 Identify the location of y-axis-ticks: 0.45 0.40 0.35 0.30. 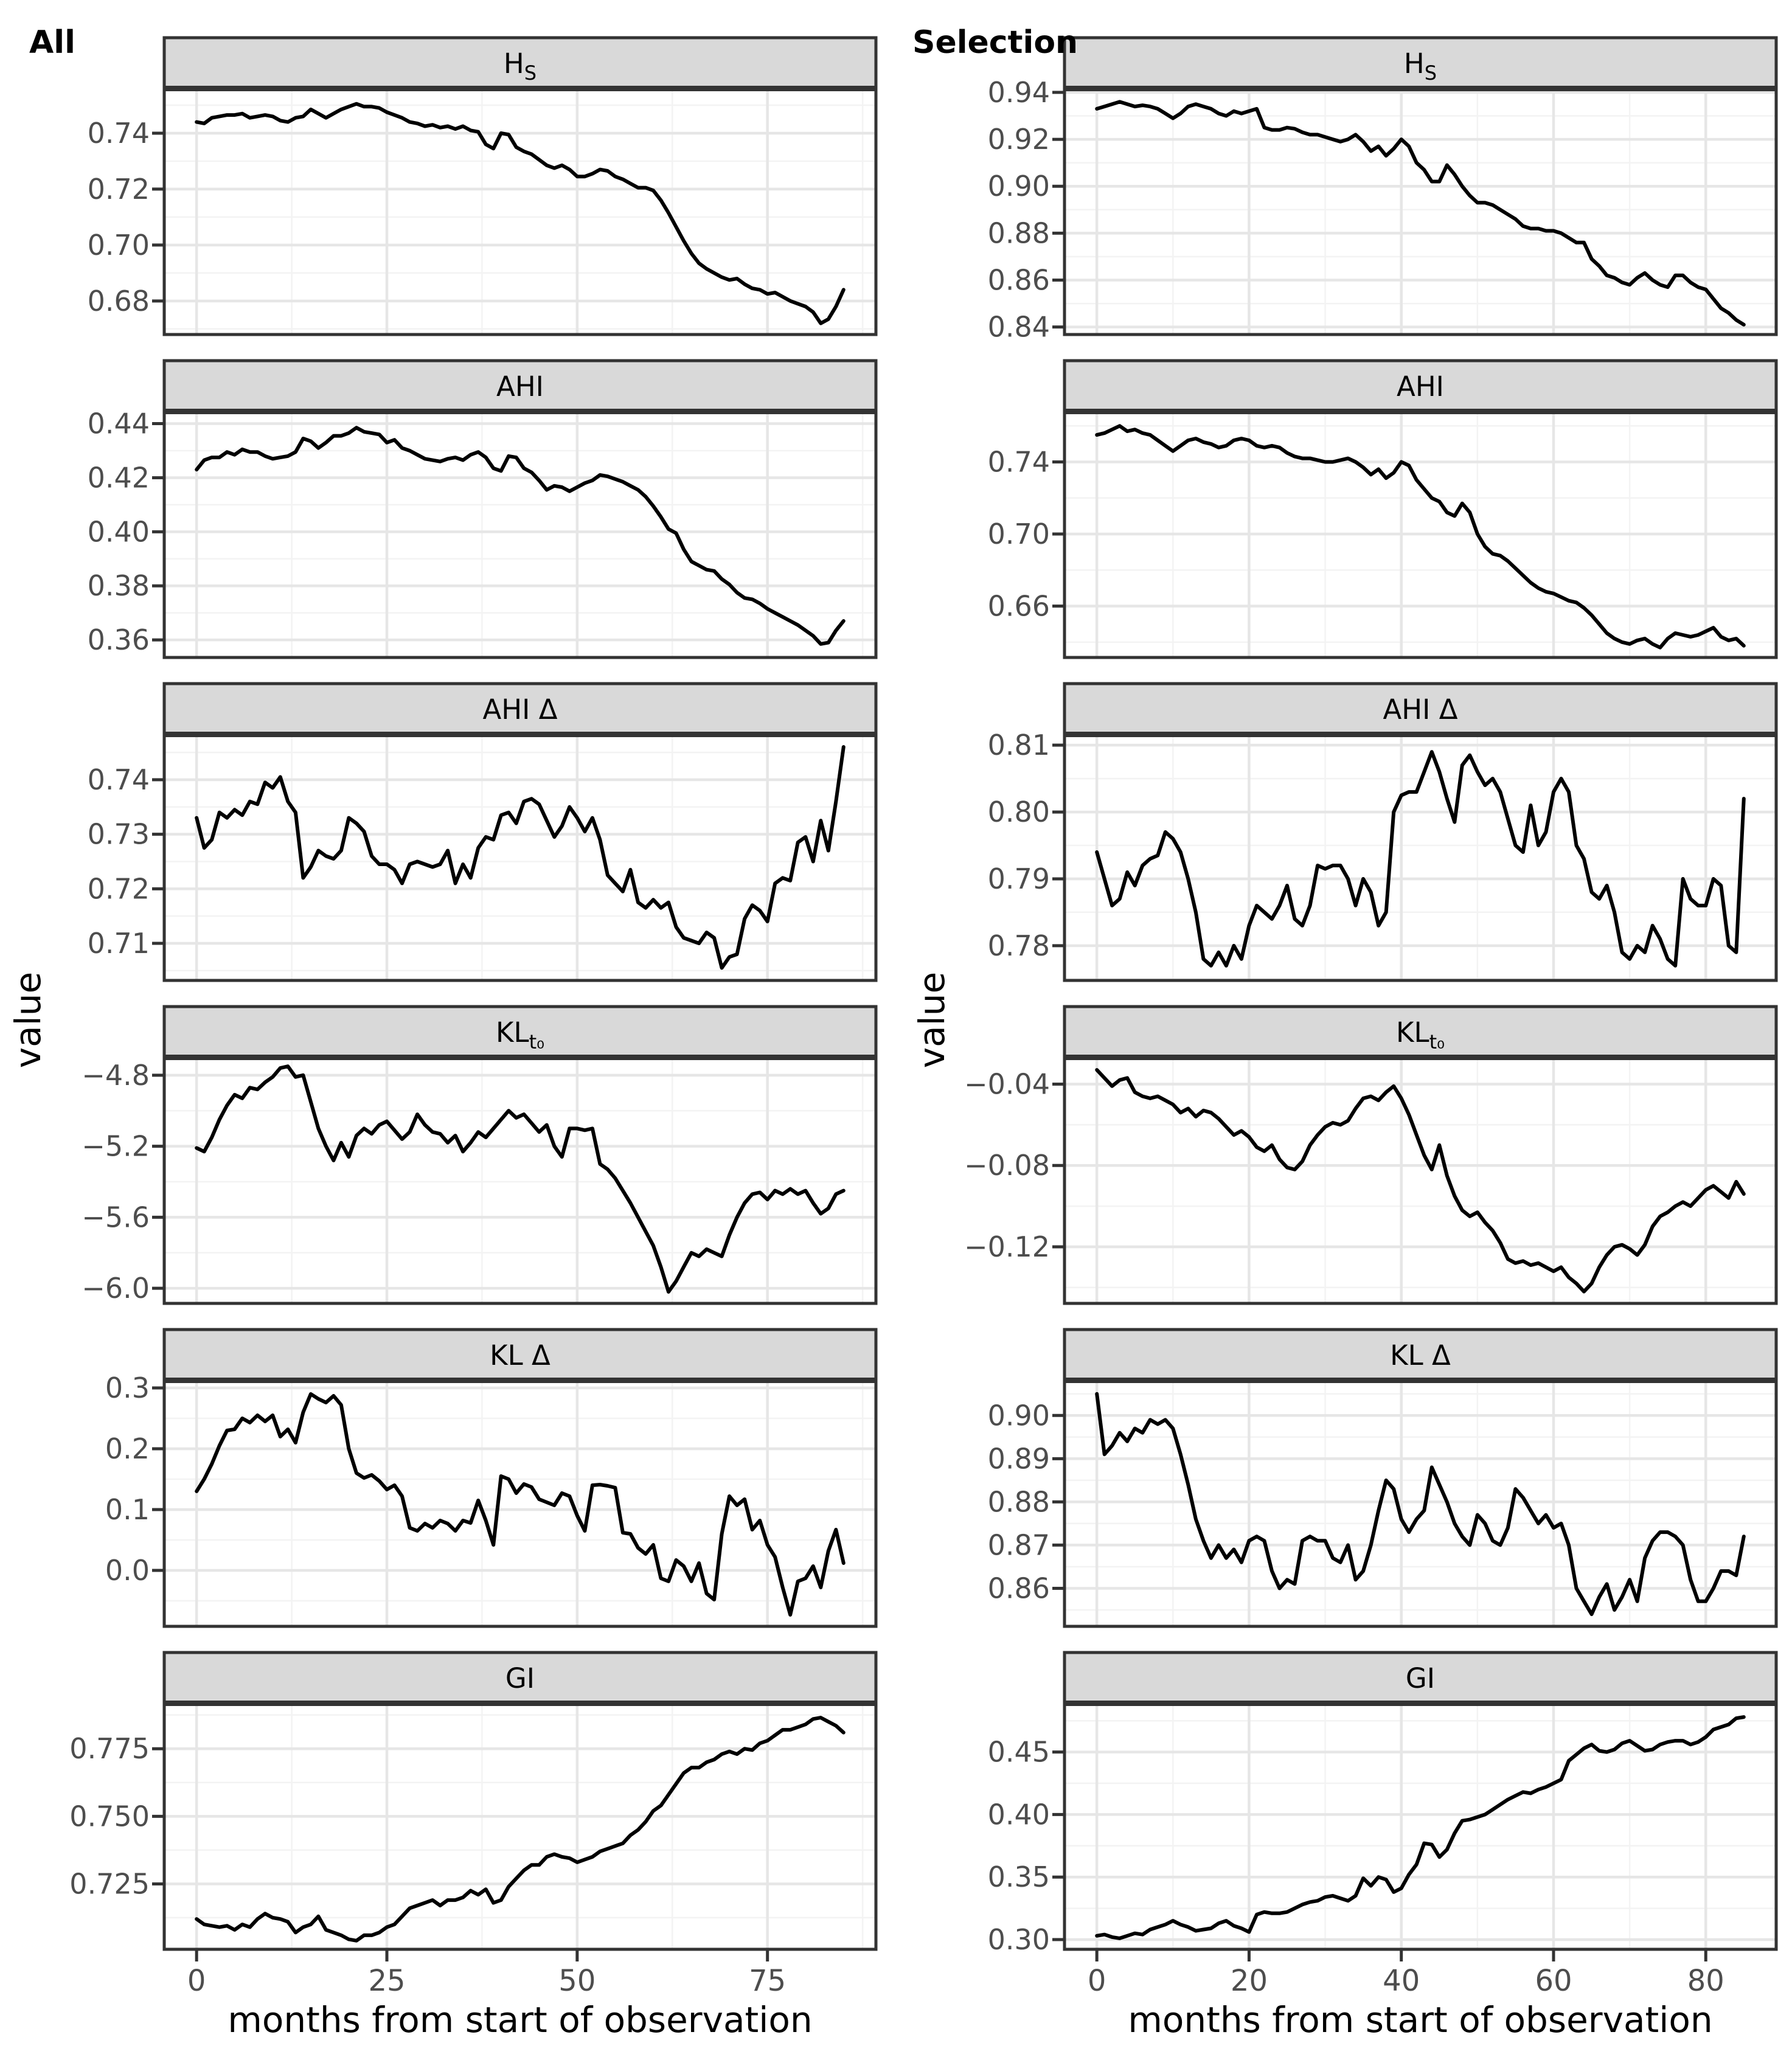
(1026, 1846).